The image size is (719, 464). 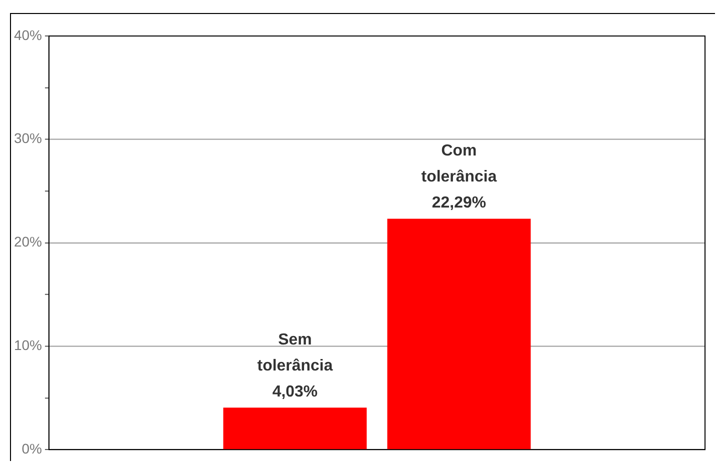 I want to click on data-label: 22,29%, so click(x=459, y=203).